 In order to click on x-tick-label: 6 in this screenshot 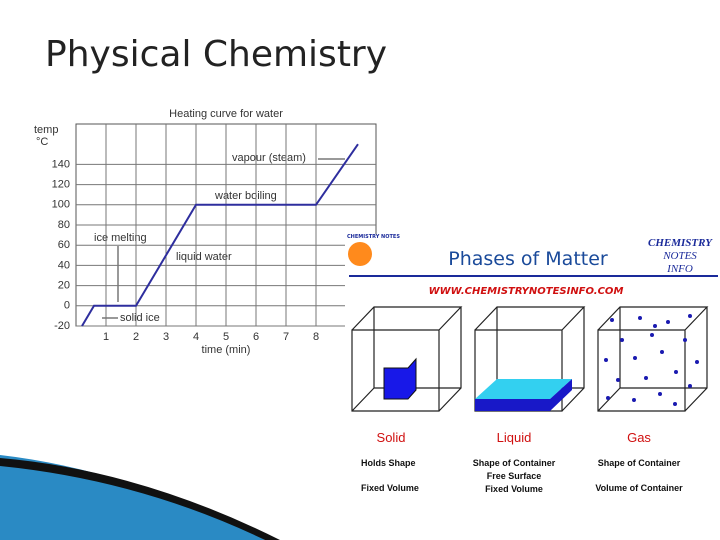, I will do `click(256, 337)`.